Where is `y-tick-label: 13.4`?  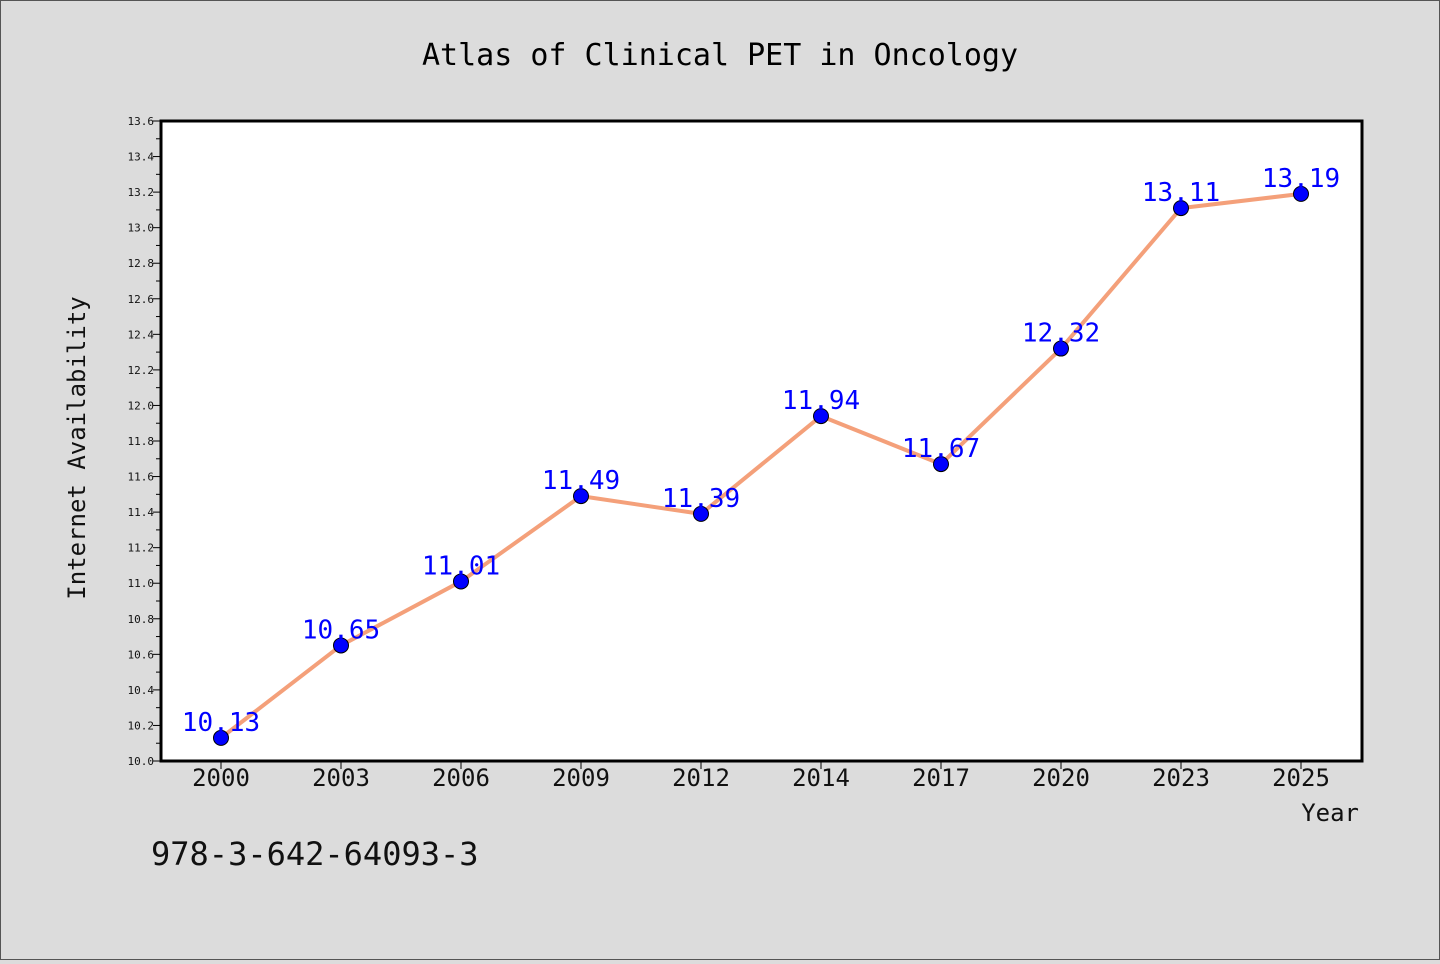 y-tick-label: 13.4 is located at coordinates (141, 157).